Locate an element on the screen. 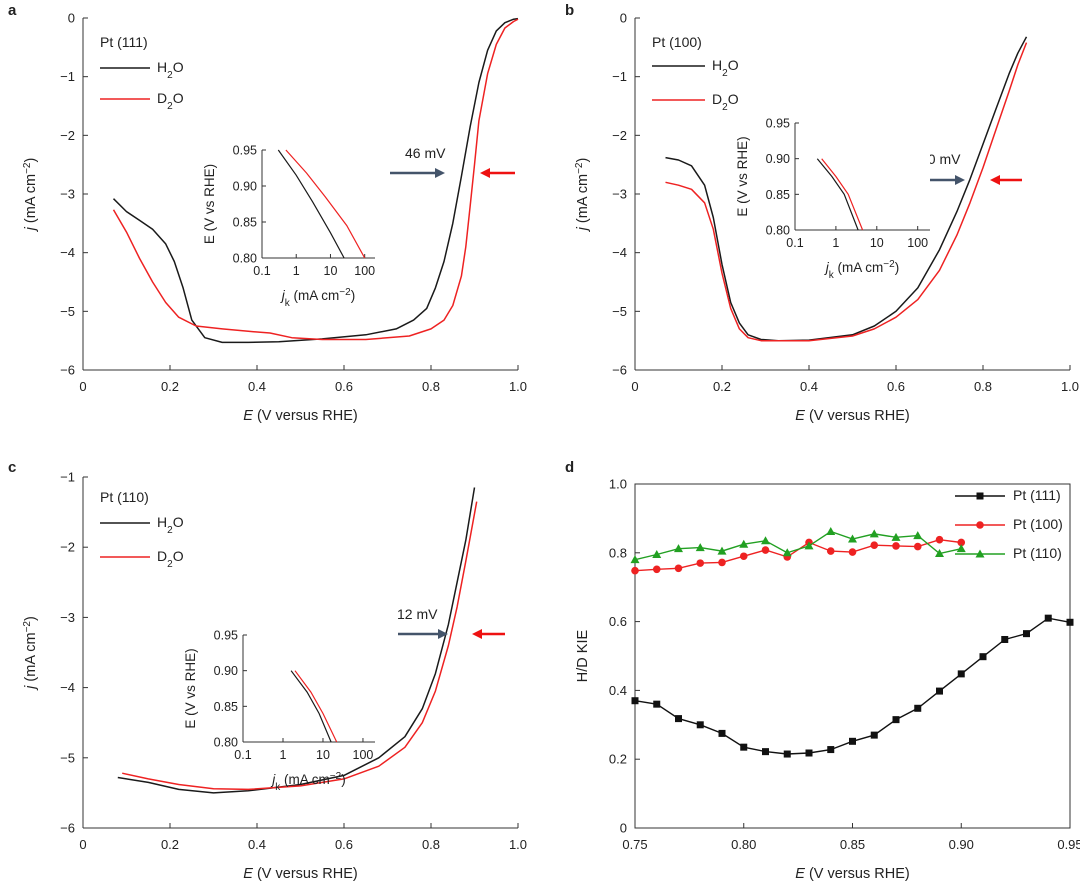 The image size is (1080, 887). inset-x-tick-label: 1 is located at coordinates (296, 271).